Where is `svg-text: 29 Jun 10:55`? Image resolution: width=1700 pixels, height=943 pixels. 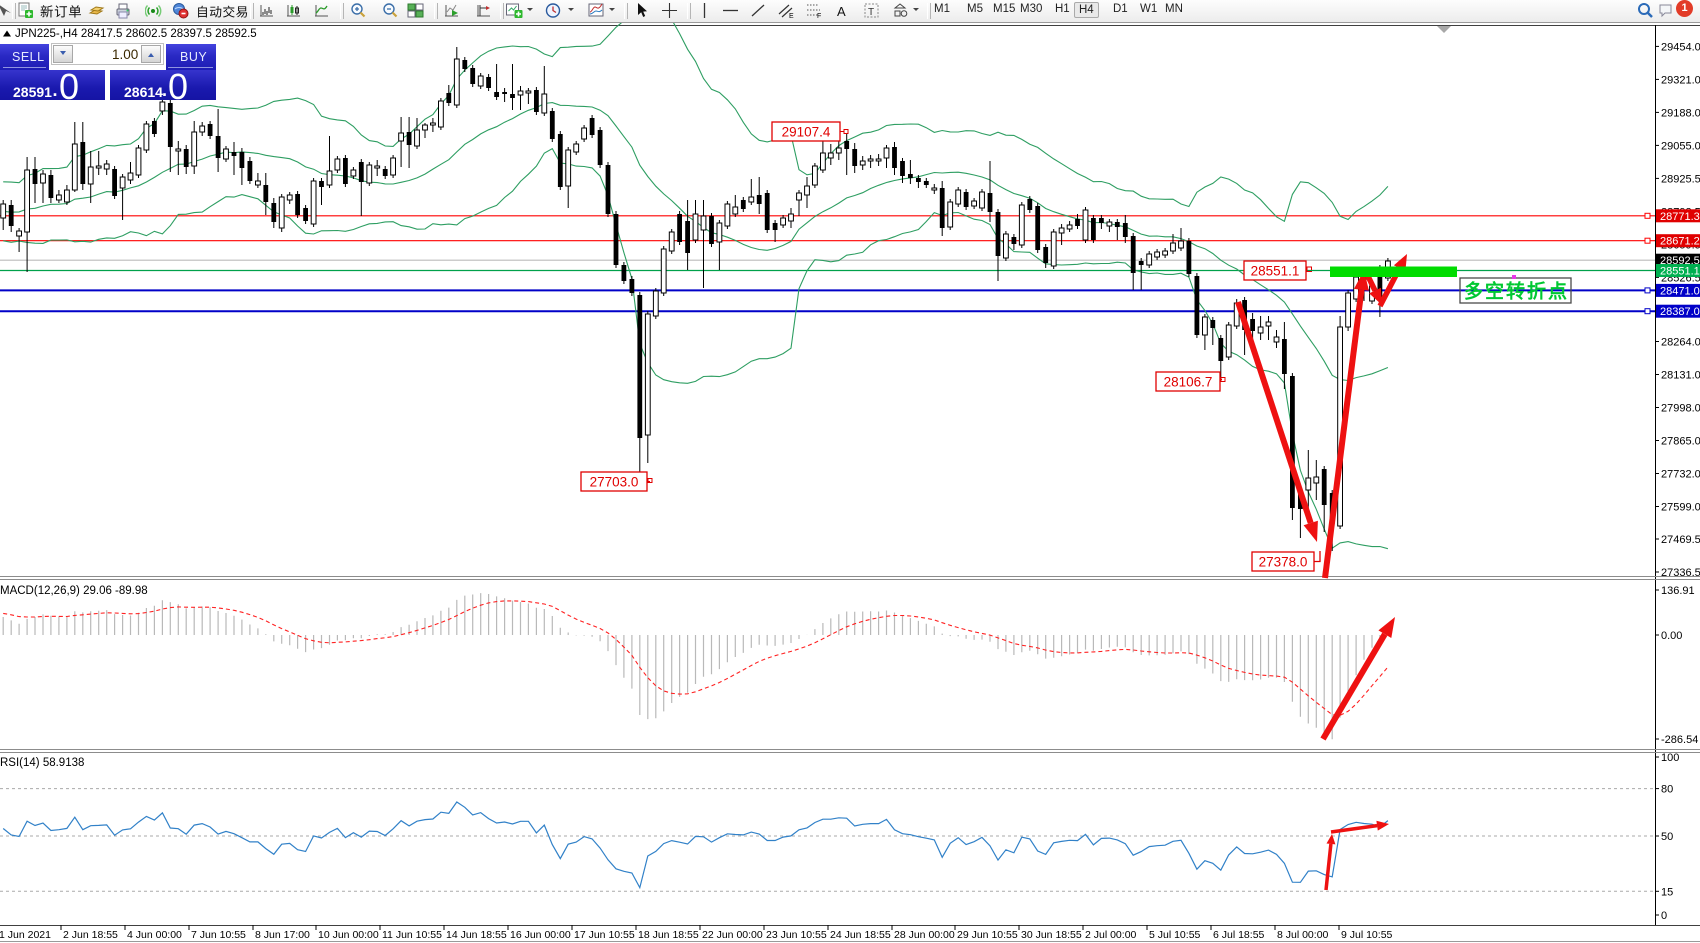
svg-text: 29 Jun 10:55 is located at coordinates (987, 935).